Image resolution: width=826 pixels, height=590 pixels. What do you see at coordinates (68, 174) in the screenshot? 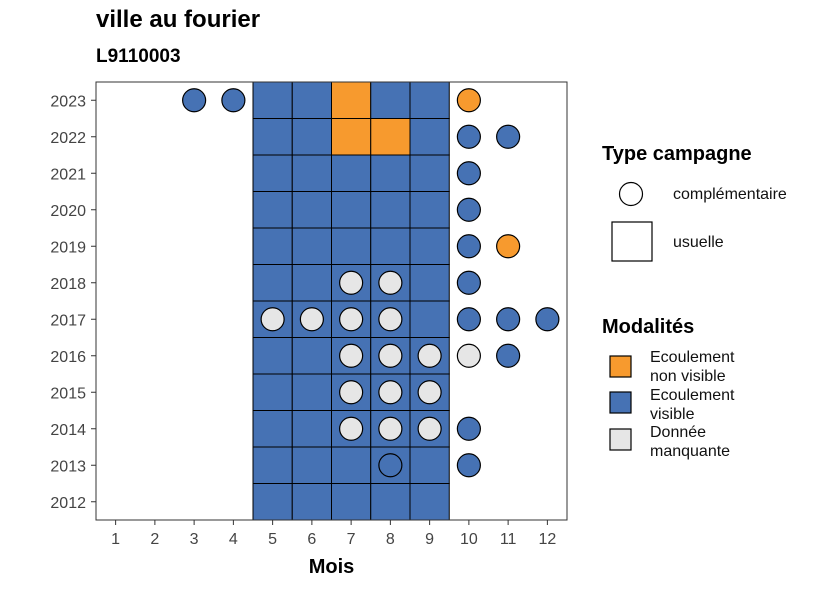
I see `y-tick-label-2021: 2021` at bounding box center [68, 174].